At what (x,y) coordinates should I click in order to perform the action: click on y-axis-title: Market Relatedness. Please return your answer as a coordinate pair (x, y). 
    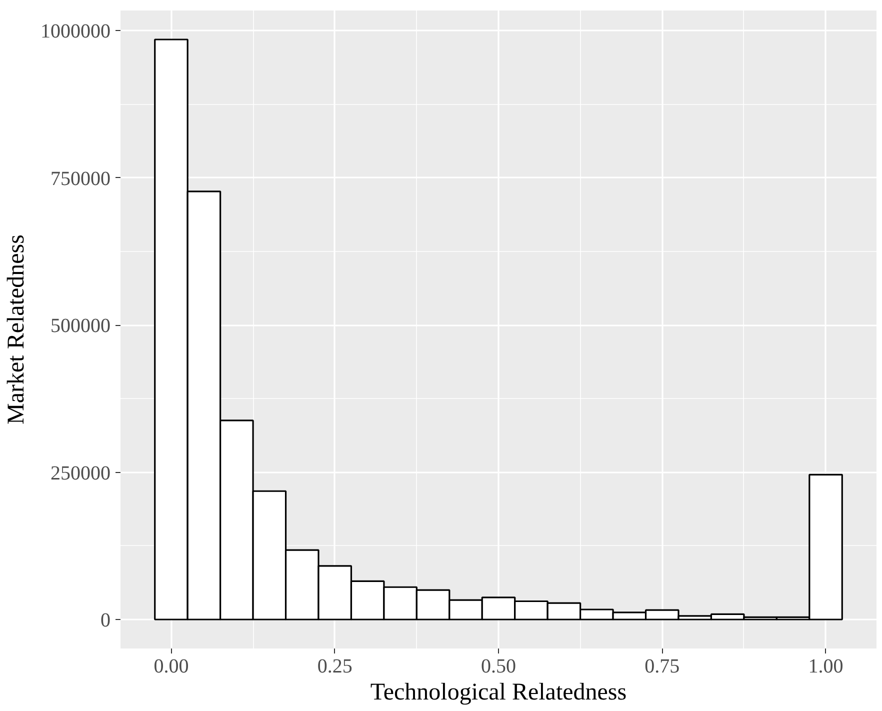
    Looking at the image, I should click on (17, 329).